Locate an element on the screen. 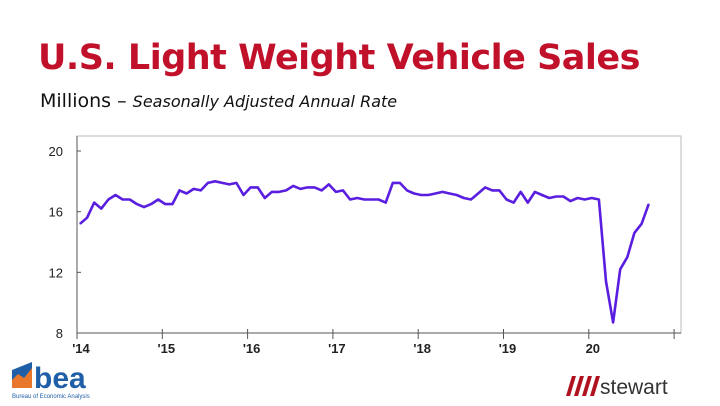 Image resolution: width=720 pixels, height=406 pixels. x-tick-label: '19 is located at coordinates (508, 348).